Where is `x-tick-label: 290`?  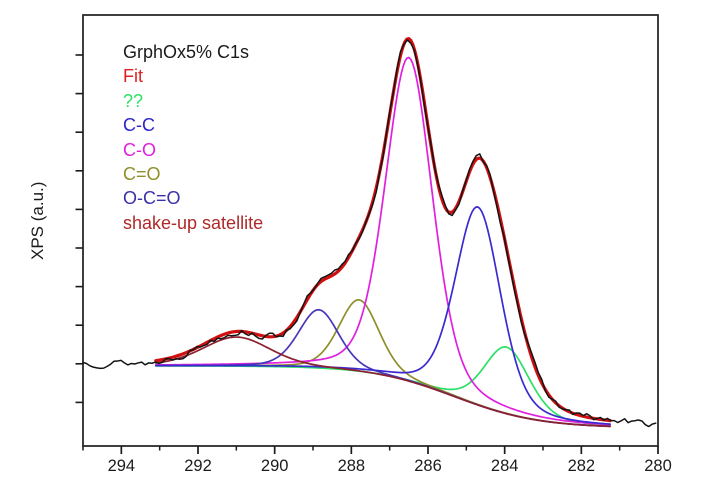 x-tick-label: 290 is located at coordinates (275, 466).